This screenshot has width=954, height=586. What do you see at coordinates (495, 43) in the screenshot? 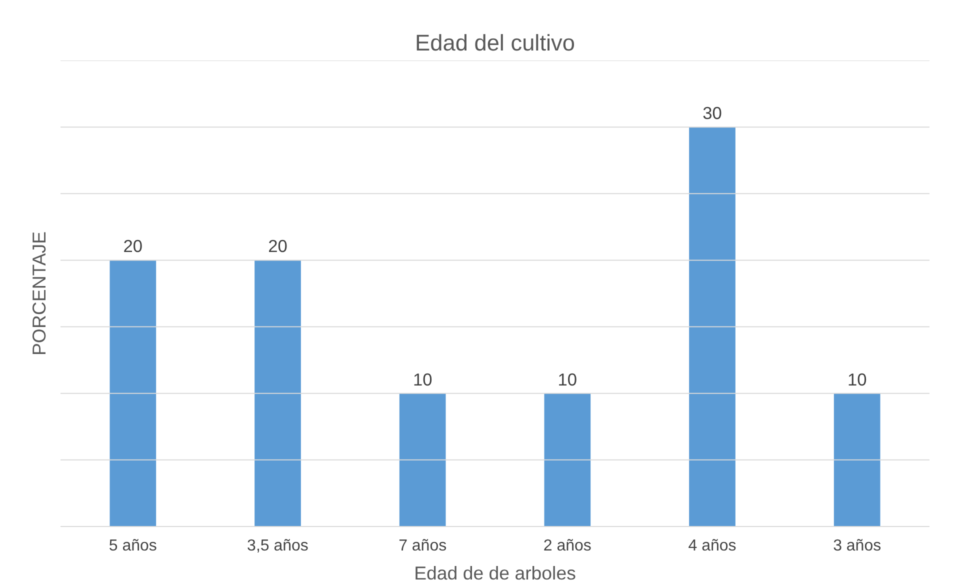
I see `chart-title: Edad del cultivo` at bounding box center [495, 43].